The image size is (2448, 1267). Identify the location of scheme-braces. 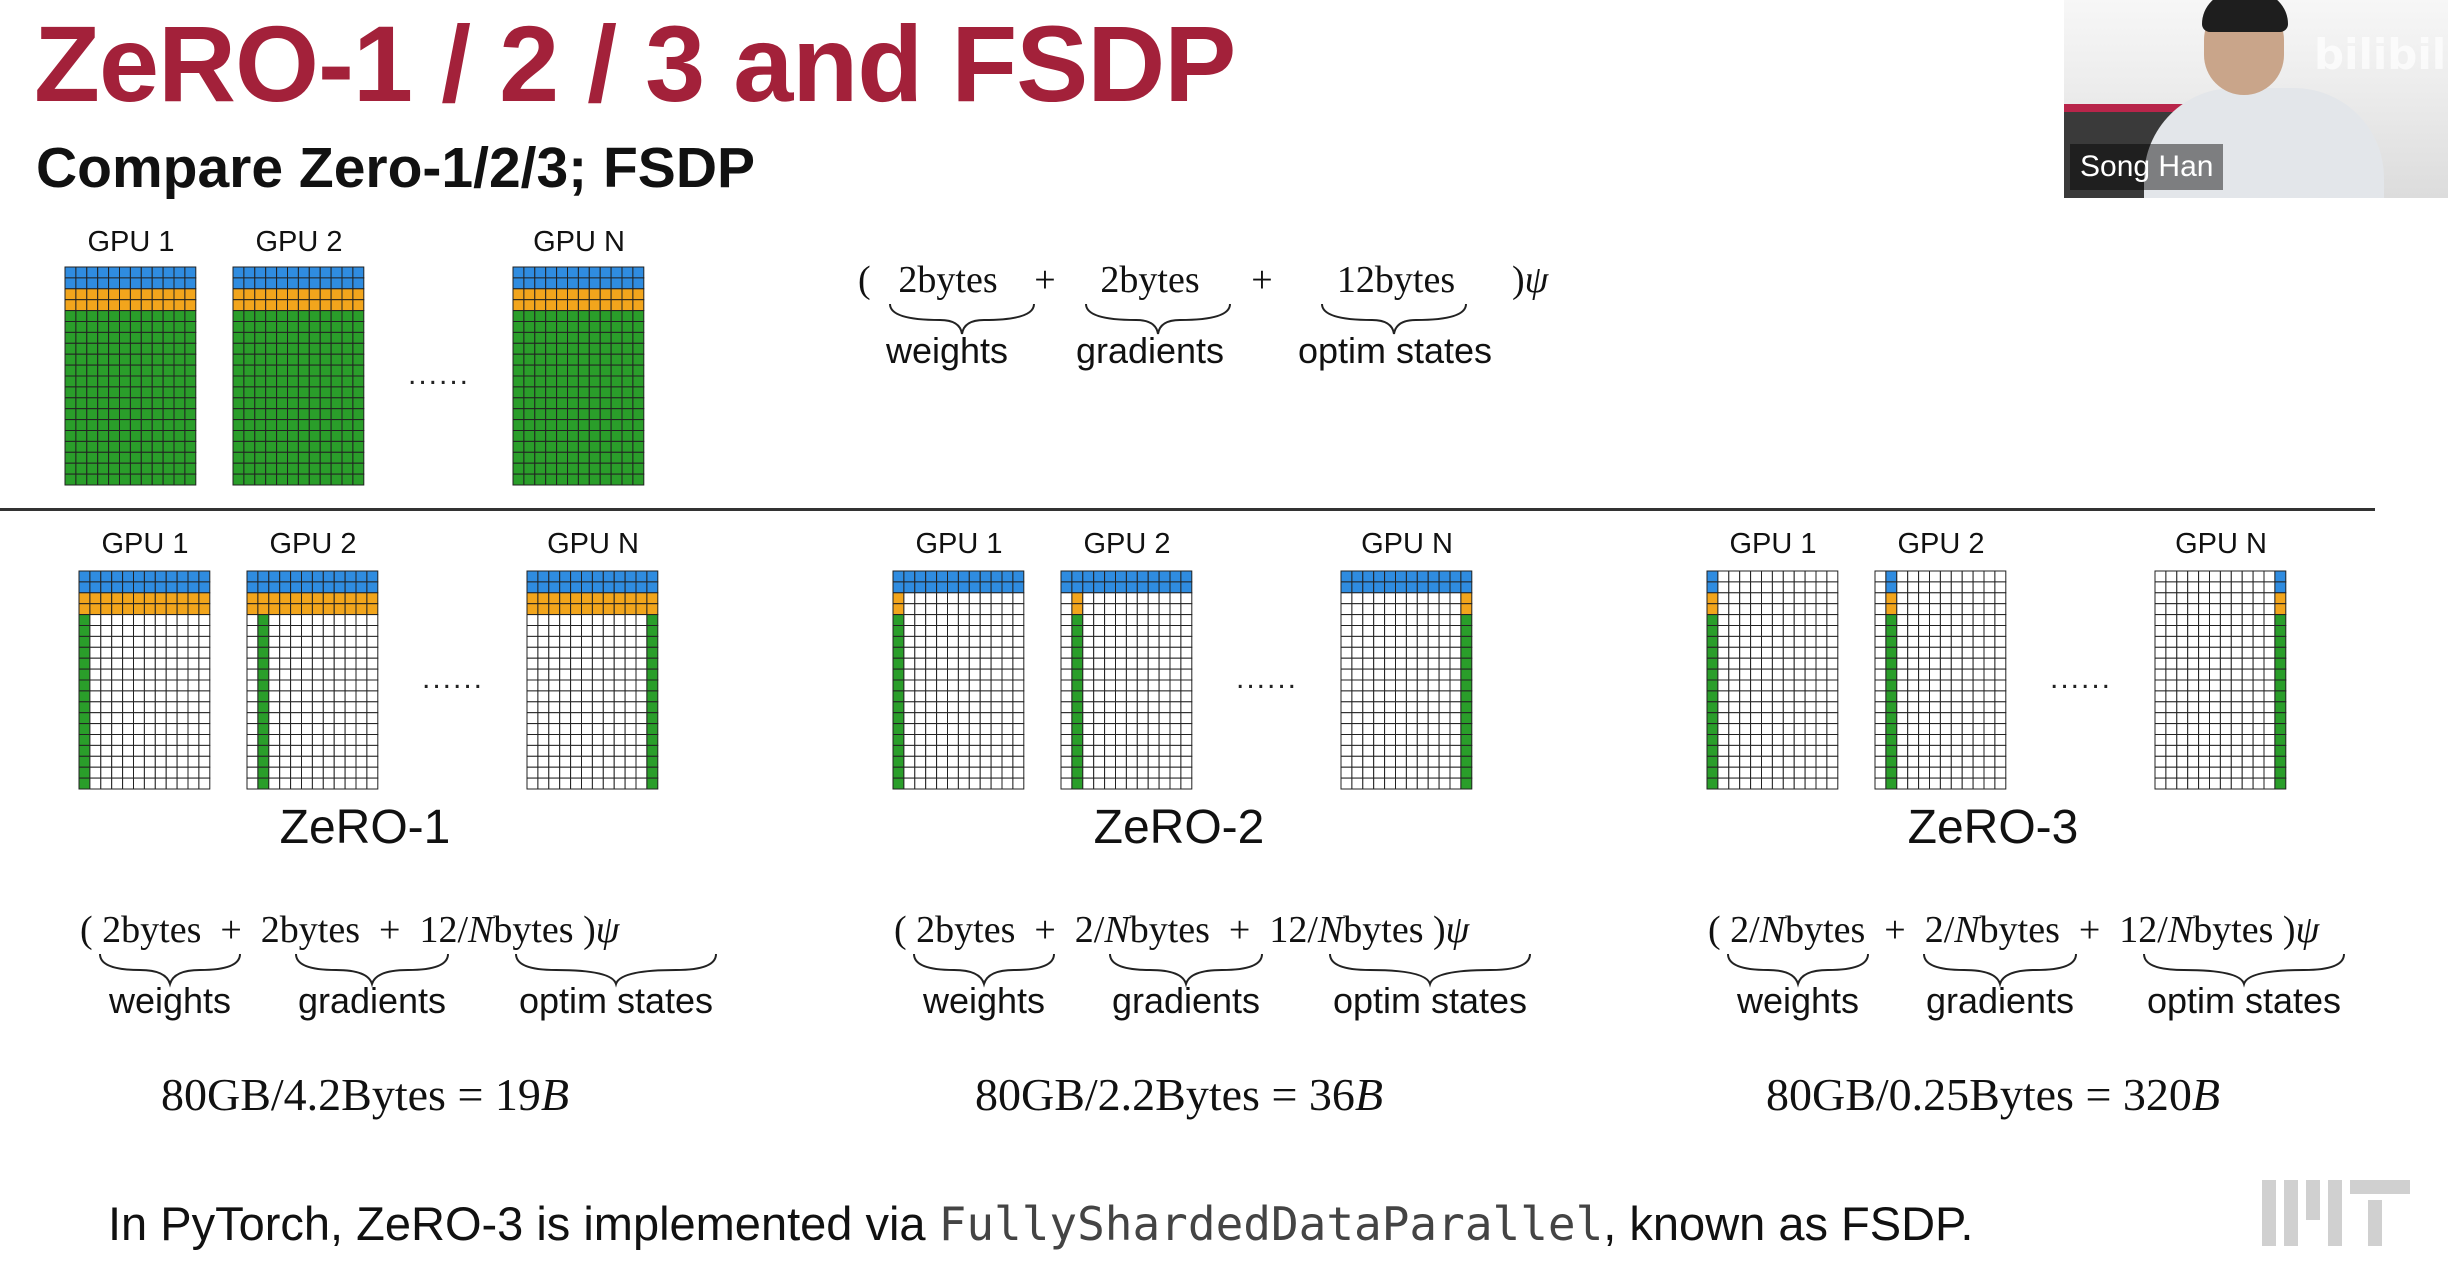
(408, 970).